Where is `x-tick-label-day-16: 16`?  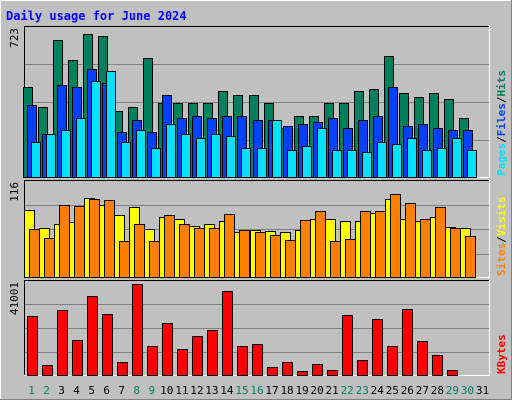
x-tick-label-day-16: 16 is located at coordinates (256, 390).